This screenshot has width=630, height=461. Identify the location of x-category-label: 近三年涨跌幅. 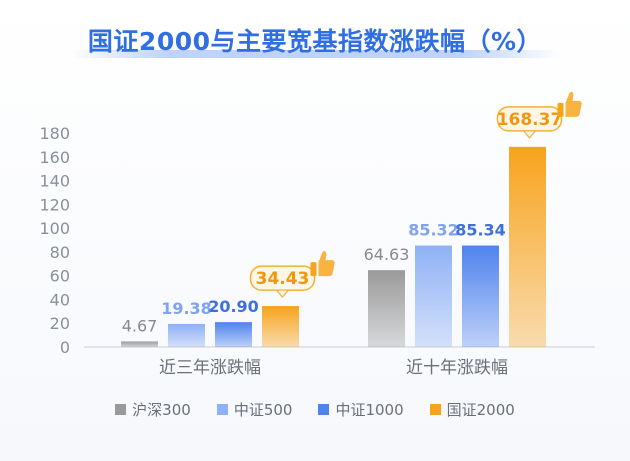
(210, 368).